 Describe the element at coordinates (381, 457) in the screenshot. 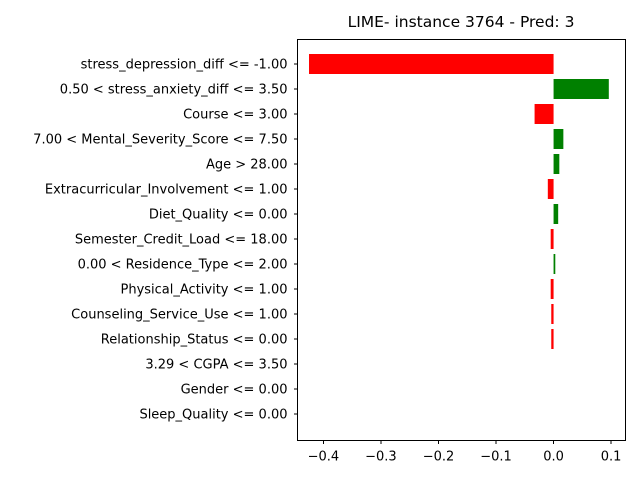

I see `x-tick-label: −0.3` at that location.